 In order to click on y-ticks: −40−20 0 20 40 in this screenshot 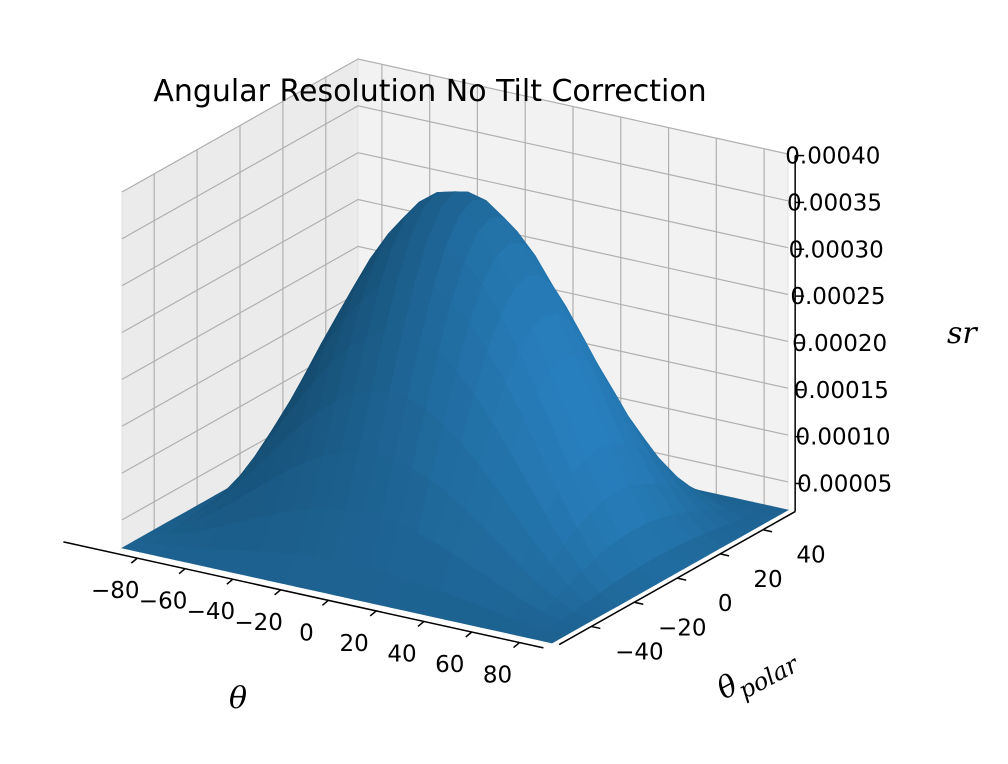, I will do `click(708, 596)`.